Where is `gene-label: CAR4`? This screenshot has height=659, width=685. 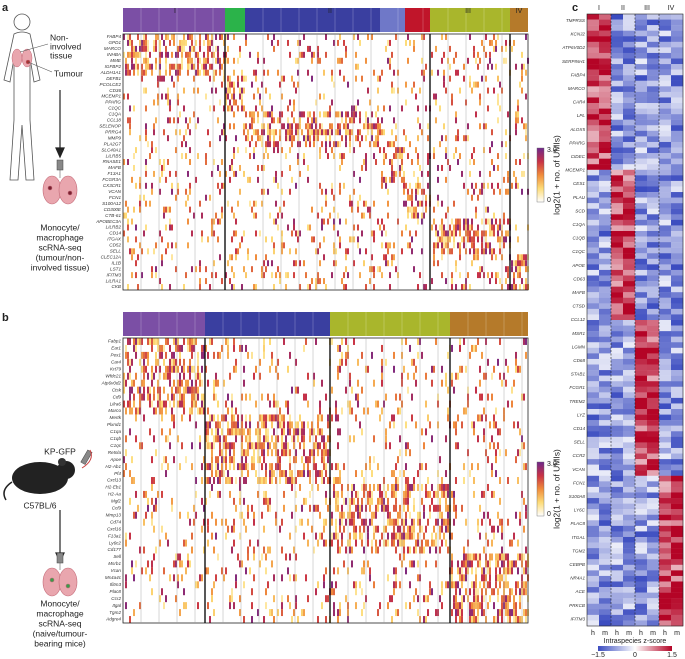
gene-label: CAR4 is located at coordinates (579, 102).